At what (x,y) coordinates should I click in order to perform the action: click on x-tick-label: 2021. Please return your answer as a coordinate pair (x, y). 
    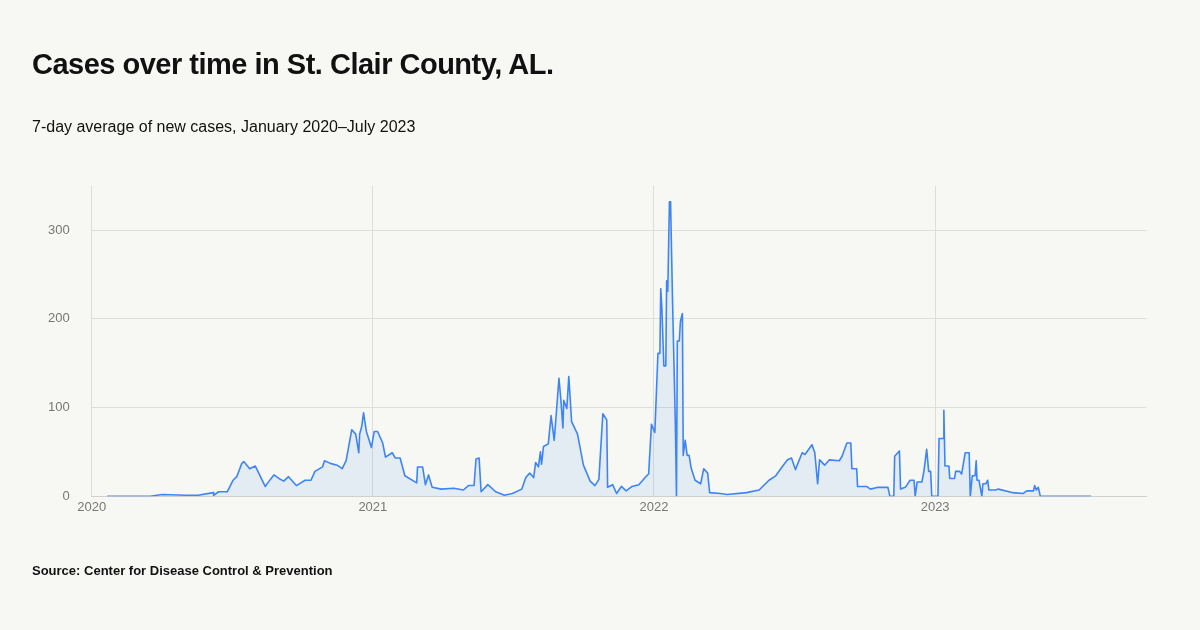
    Looking at the image, I should click on (373, 506).